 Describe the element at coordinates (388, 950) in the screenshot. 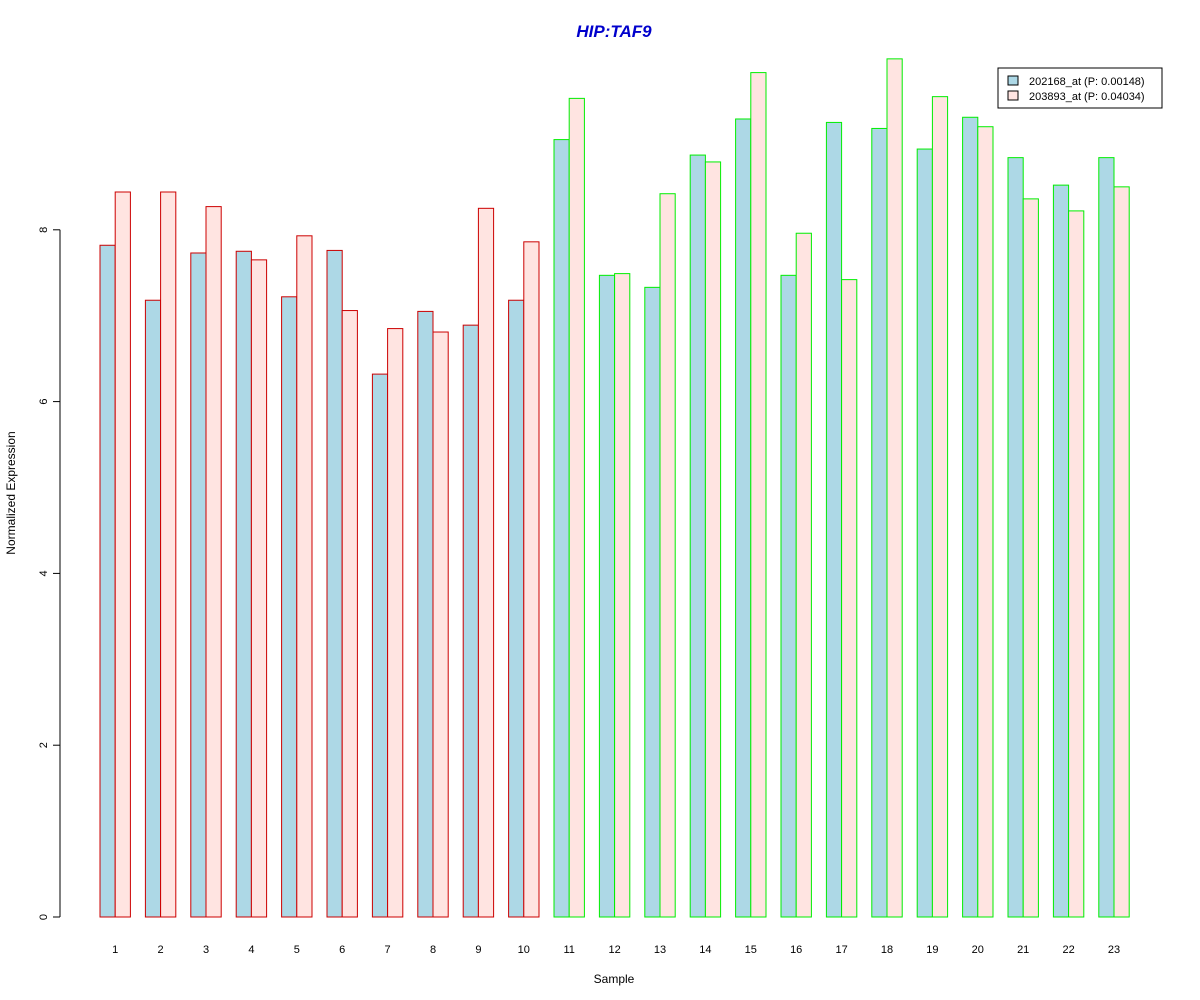

I see `x-tick-label: 7` at that location.